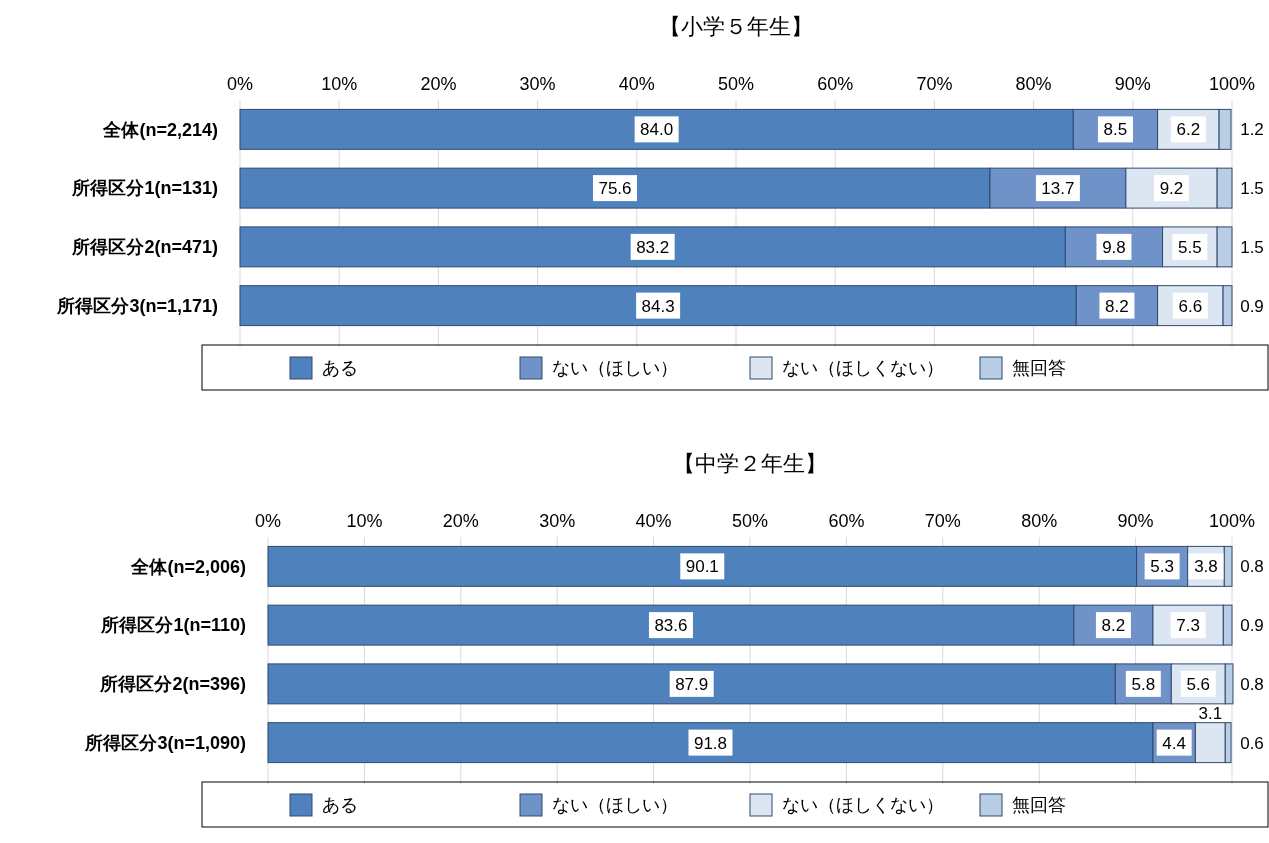  I want to click on data-label: 0.6, so click(1252, 743).